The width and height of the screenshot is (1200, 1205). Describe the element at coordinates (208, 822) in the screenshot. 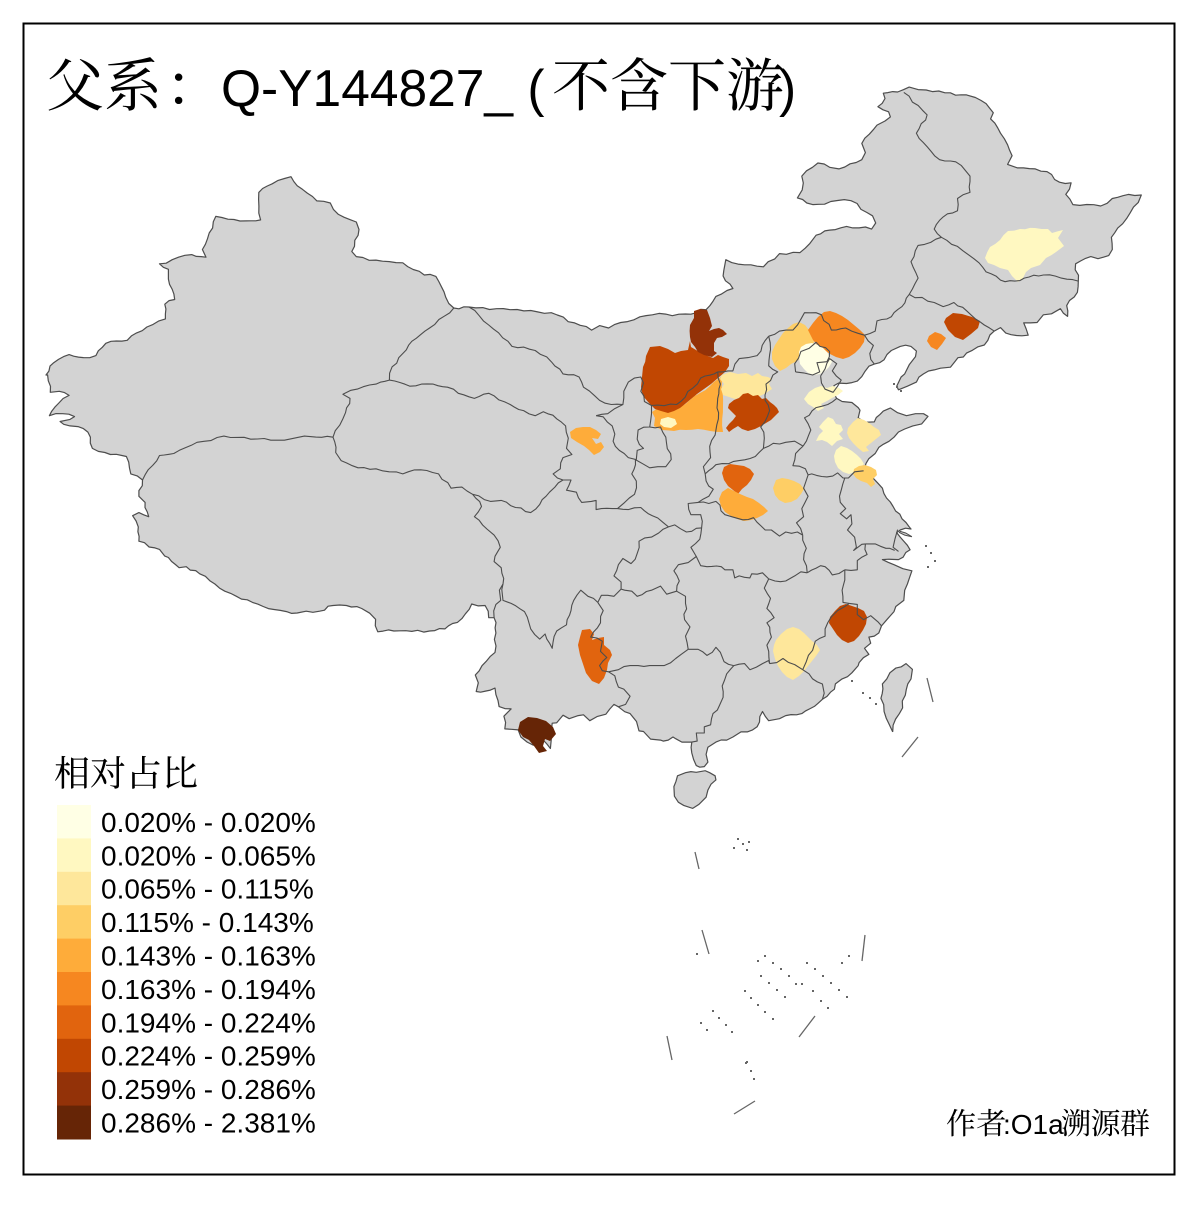

I see `svg-text: 0.020% - 0.020%` at that location.